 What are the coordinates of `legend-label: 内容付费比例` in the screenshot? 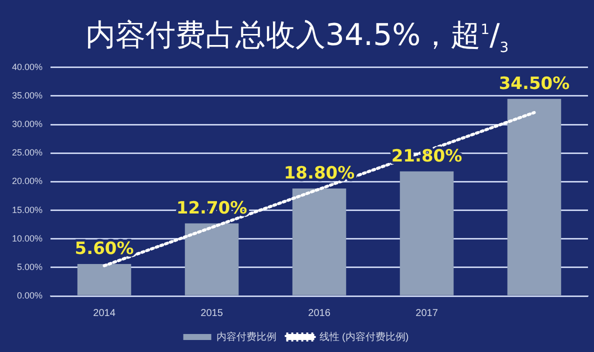 It's located at (246, 336).